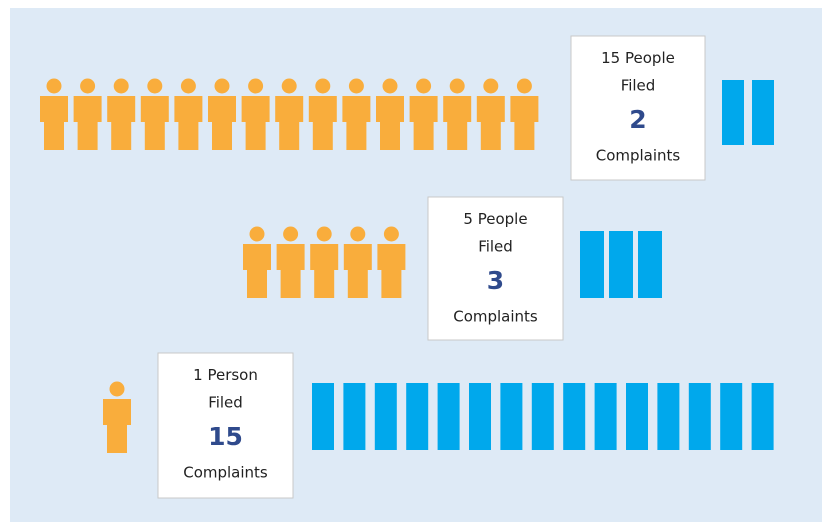  Describe the element at coordinates (495, 280) in the screenshot. I see `complaints-count: 3` at that location.